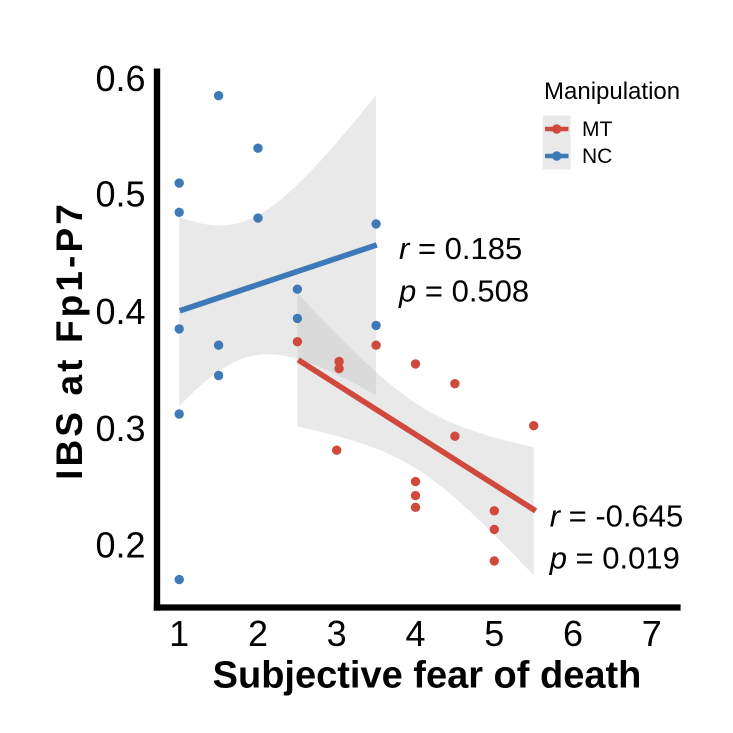 Image resolution: width=733 pixels, height=733 pixels. Describe the element at coordinates (120, 428) in the screenshot. I see `svg-text: 0.3` at that location.